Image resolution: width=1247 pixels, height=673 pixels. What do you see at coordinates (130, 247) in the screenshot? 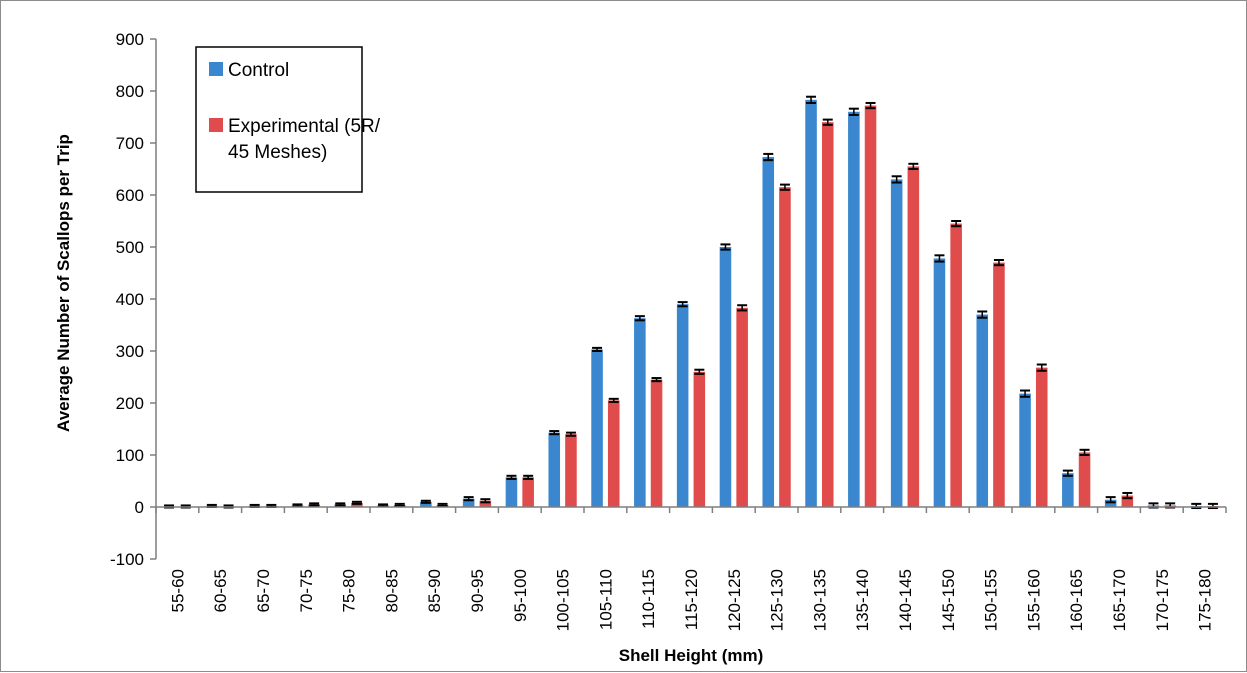
I see `y-tick-label: 500` at bounding box center [130, 247].